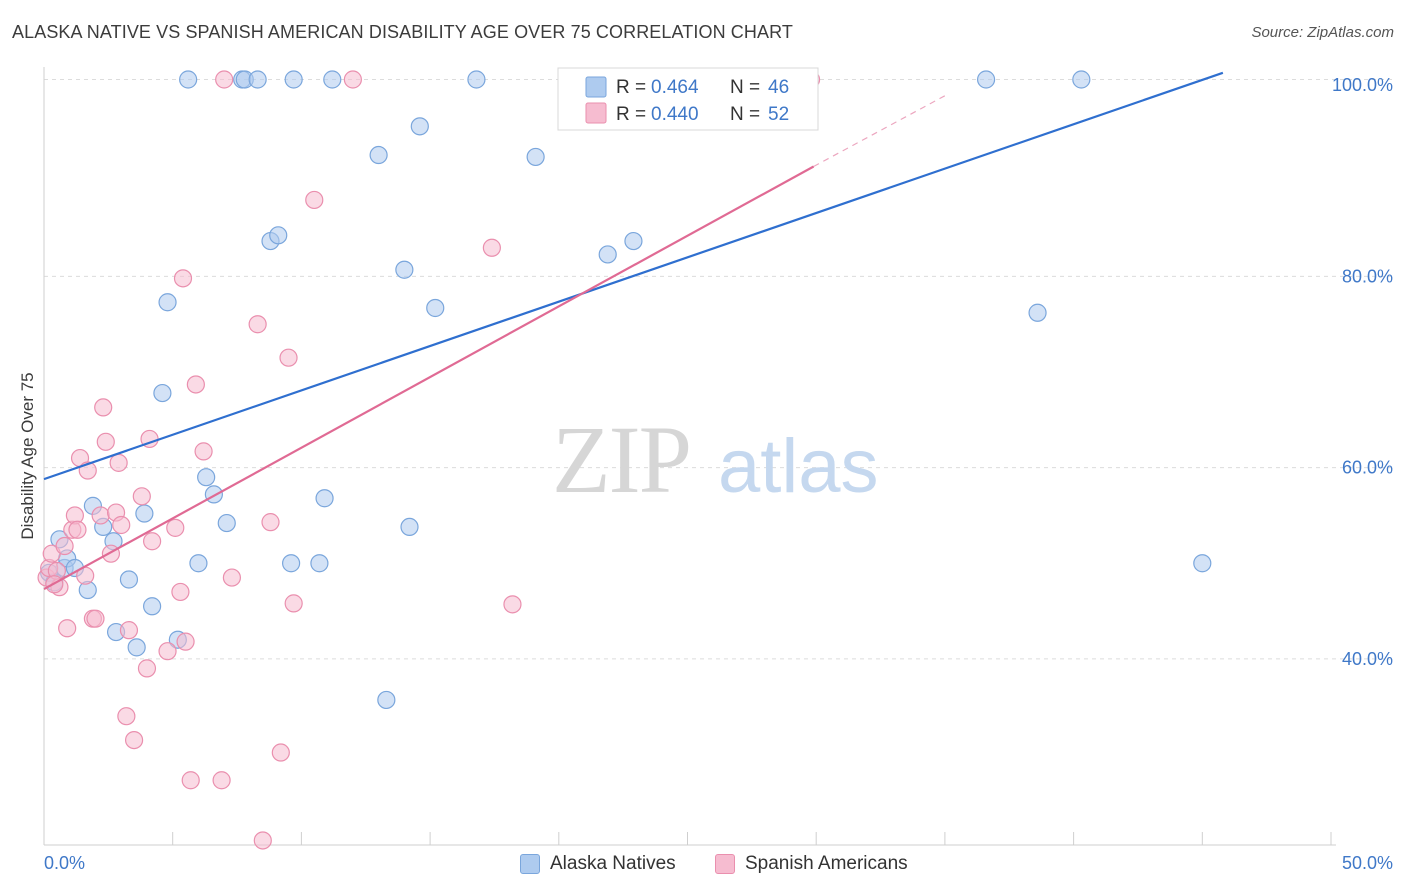 This screenshot has width=1406, height=892. Describe the element at coordinates (613, 863) in the screenshot. I see `legend-label-alaska-natives: Alaska Natives` at that location.